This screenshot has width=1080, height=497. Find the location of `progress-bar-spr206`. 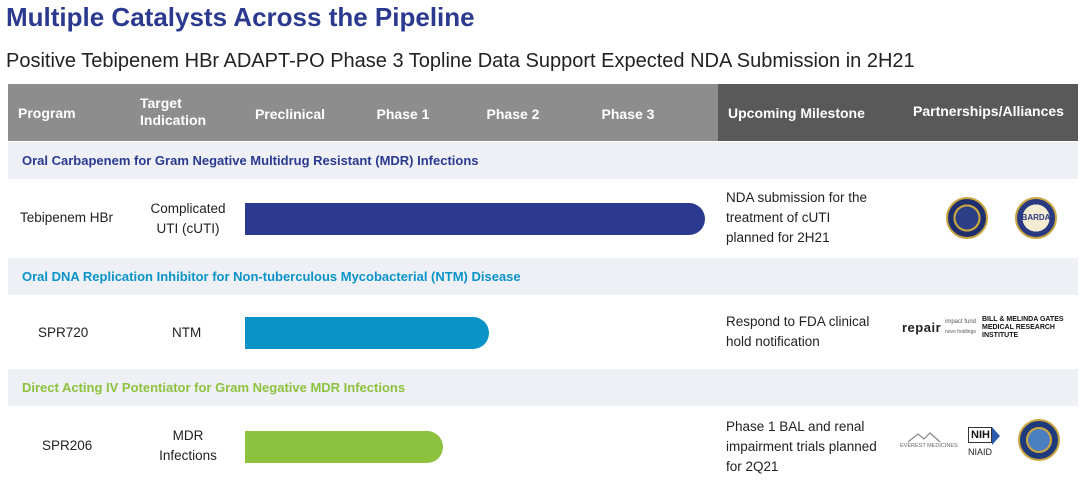

progress-bar-spr206 is located at coordinates (344, 447).